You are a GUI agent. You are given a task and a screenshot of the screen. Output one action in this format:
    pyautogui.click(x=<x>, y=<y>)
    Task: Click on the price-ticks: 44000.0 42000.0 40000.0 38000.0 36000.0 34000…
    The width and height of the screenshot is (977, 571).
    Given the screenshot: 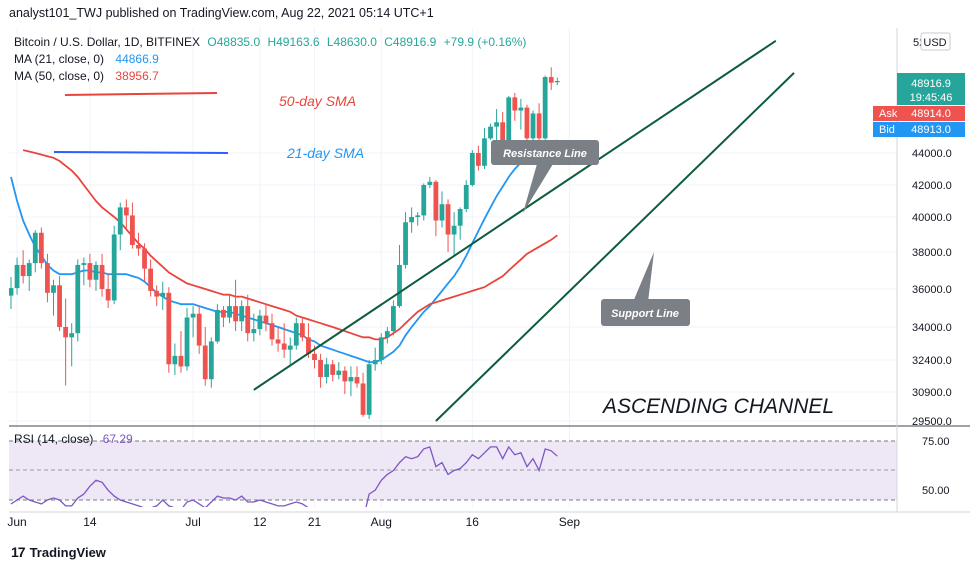 What is the action you would take?
    pyautogui.click(x=932, y=288)
    